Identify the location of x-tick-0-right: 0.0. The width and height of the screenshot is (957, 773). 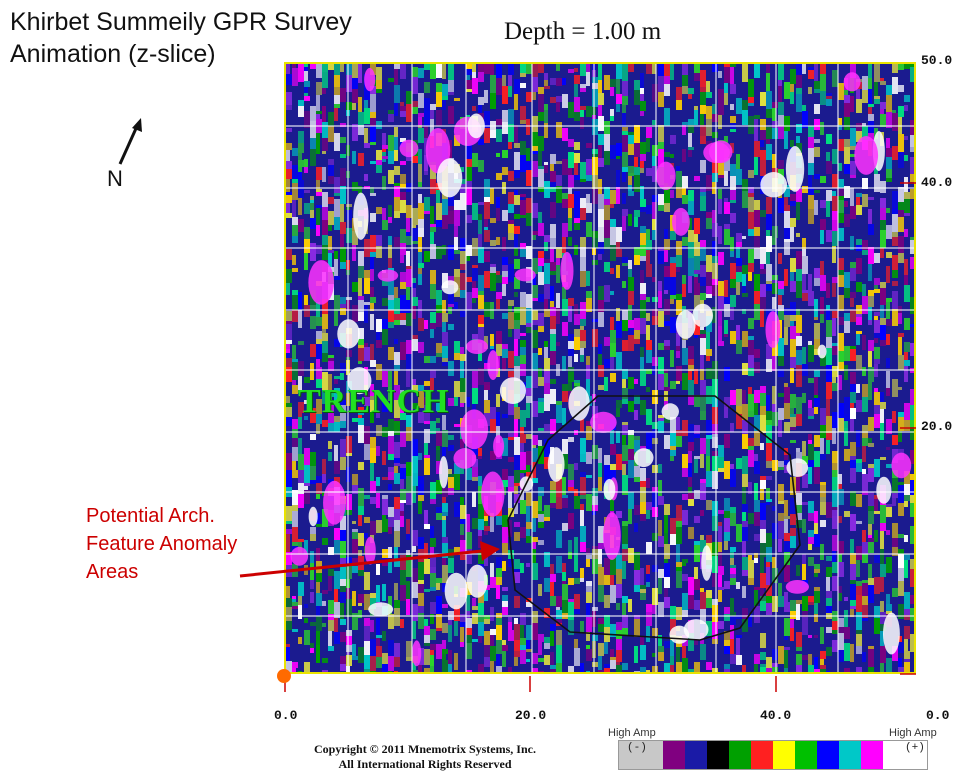
(938, 715).